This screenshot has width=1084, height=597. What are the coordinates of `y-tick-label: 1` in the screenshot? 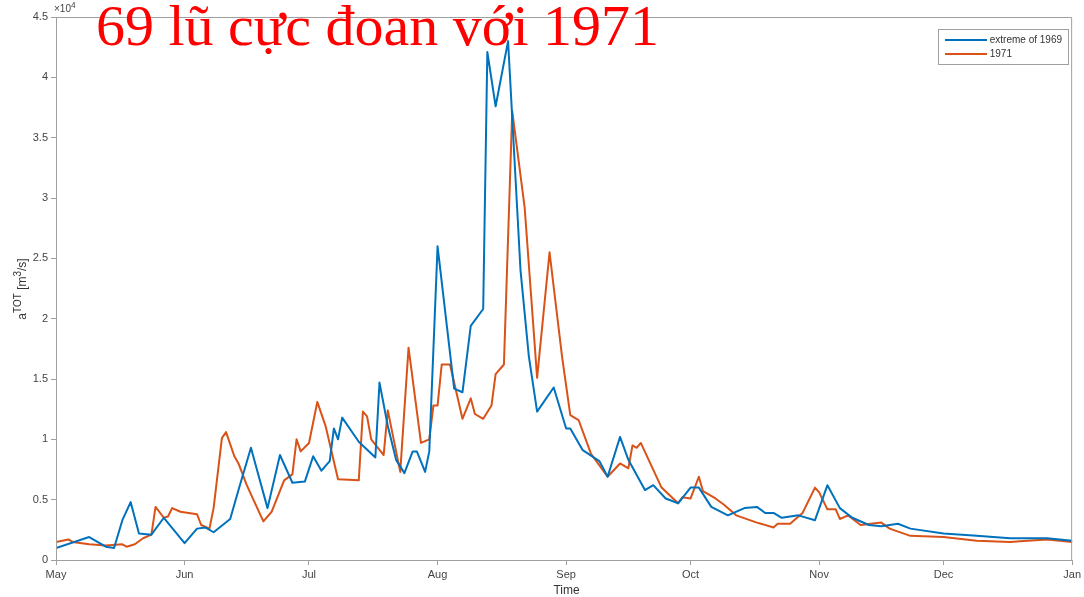 It's located at (44, 438).